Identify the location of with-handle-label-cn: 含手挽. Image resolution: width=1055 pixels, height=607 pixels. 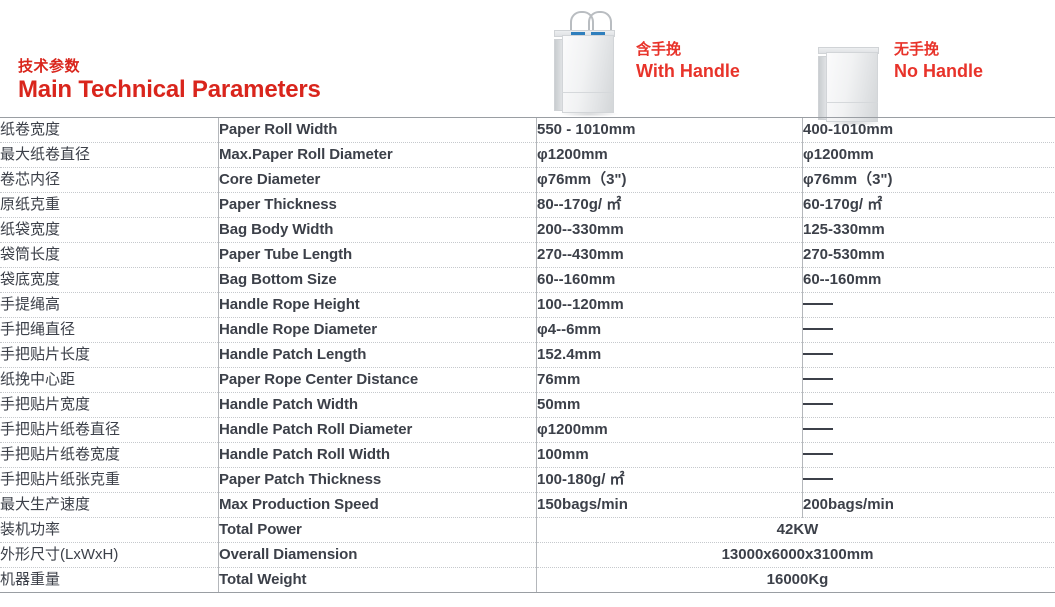
(659, 49).